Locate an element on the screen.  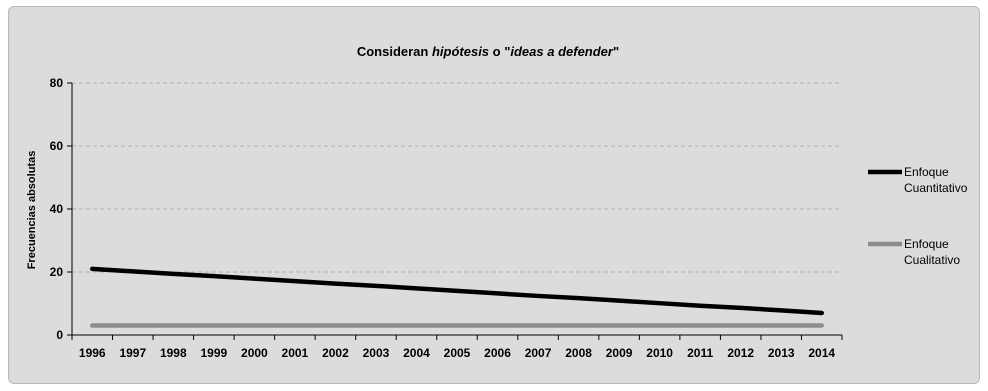
x-tick-label-2000: 2000 is located at coordinates (254, 353).